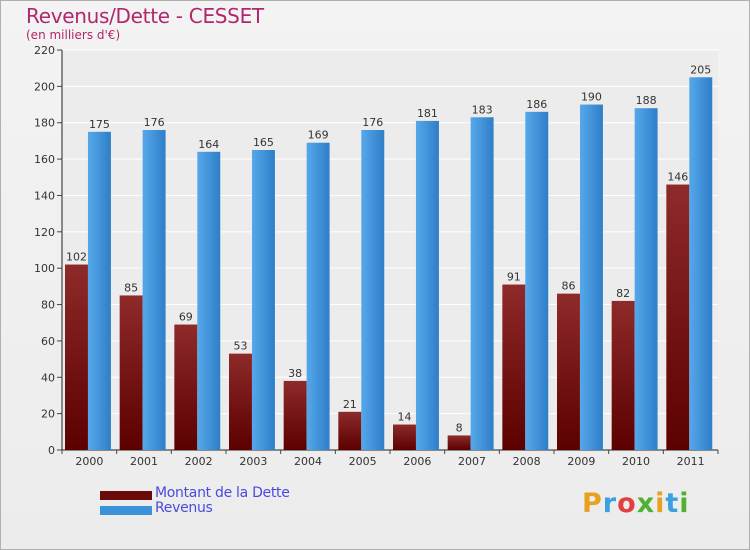  Describe the element at coordinates (199, 461) in the screenshot. I see `x-tick-label: 2002` at that location.